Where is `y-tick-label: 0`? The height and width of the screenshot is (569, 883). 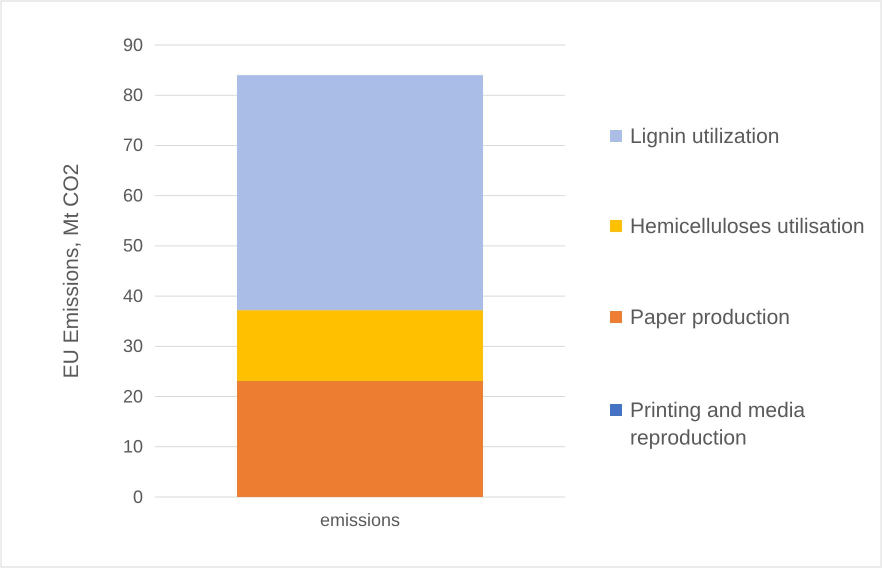 y-tick-label: 0 is located at coordinates (137, 496).